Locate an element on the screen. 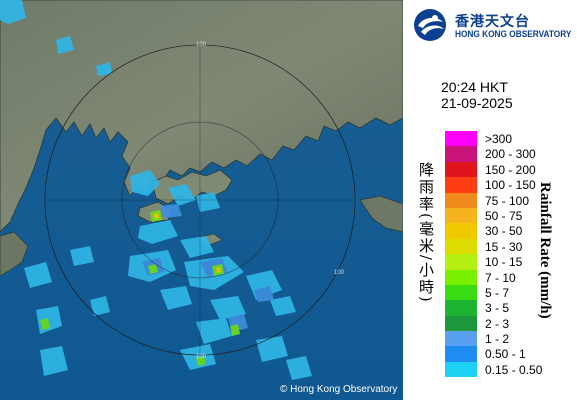 The height and width of the screenshot is (405, 577). legend-label: 150 - 200 is located at coordinates (510, 169).